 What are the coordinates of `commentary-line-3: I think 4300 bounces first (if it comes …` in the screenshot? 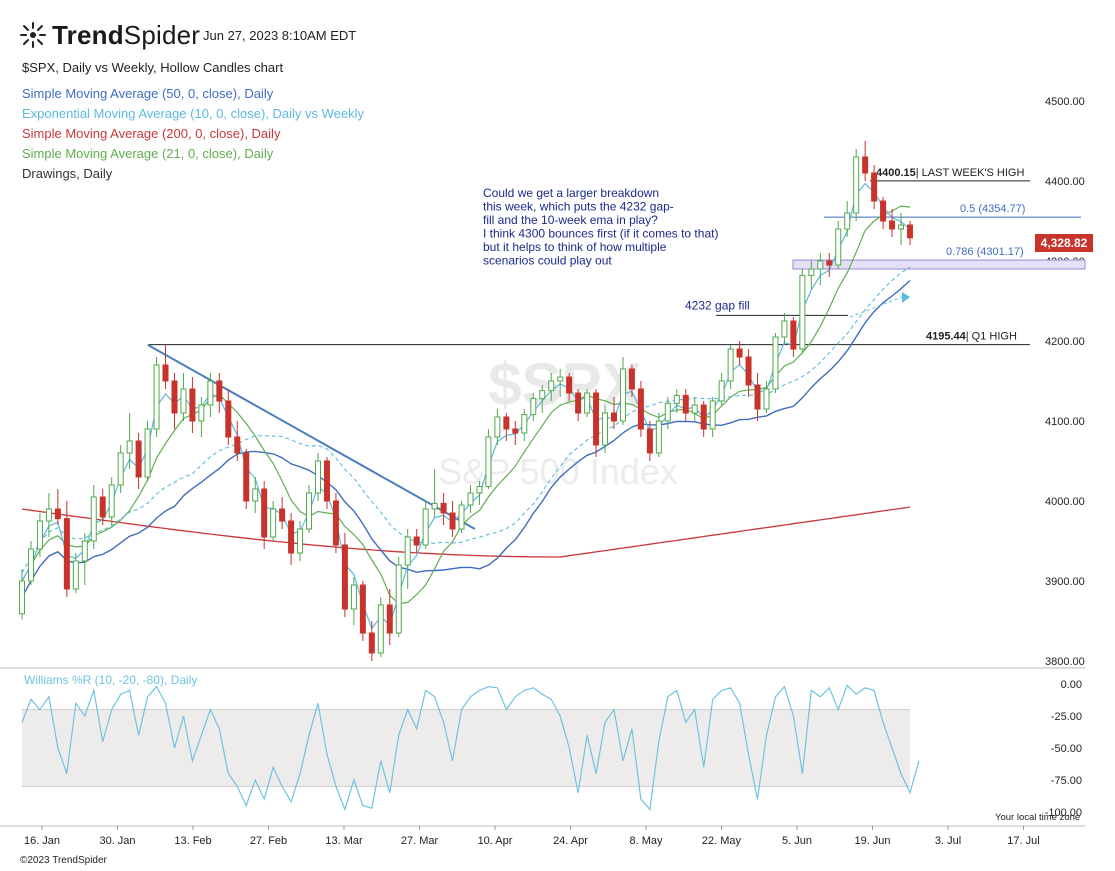 It's located at (600, 234).